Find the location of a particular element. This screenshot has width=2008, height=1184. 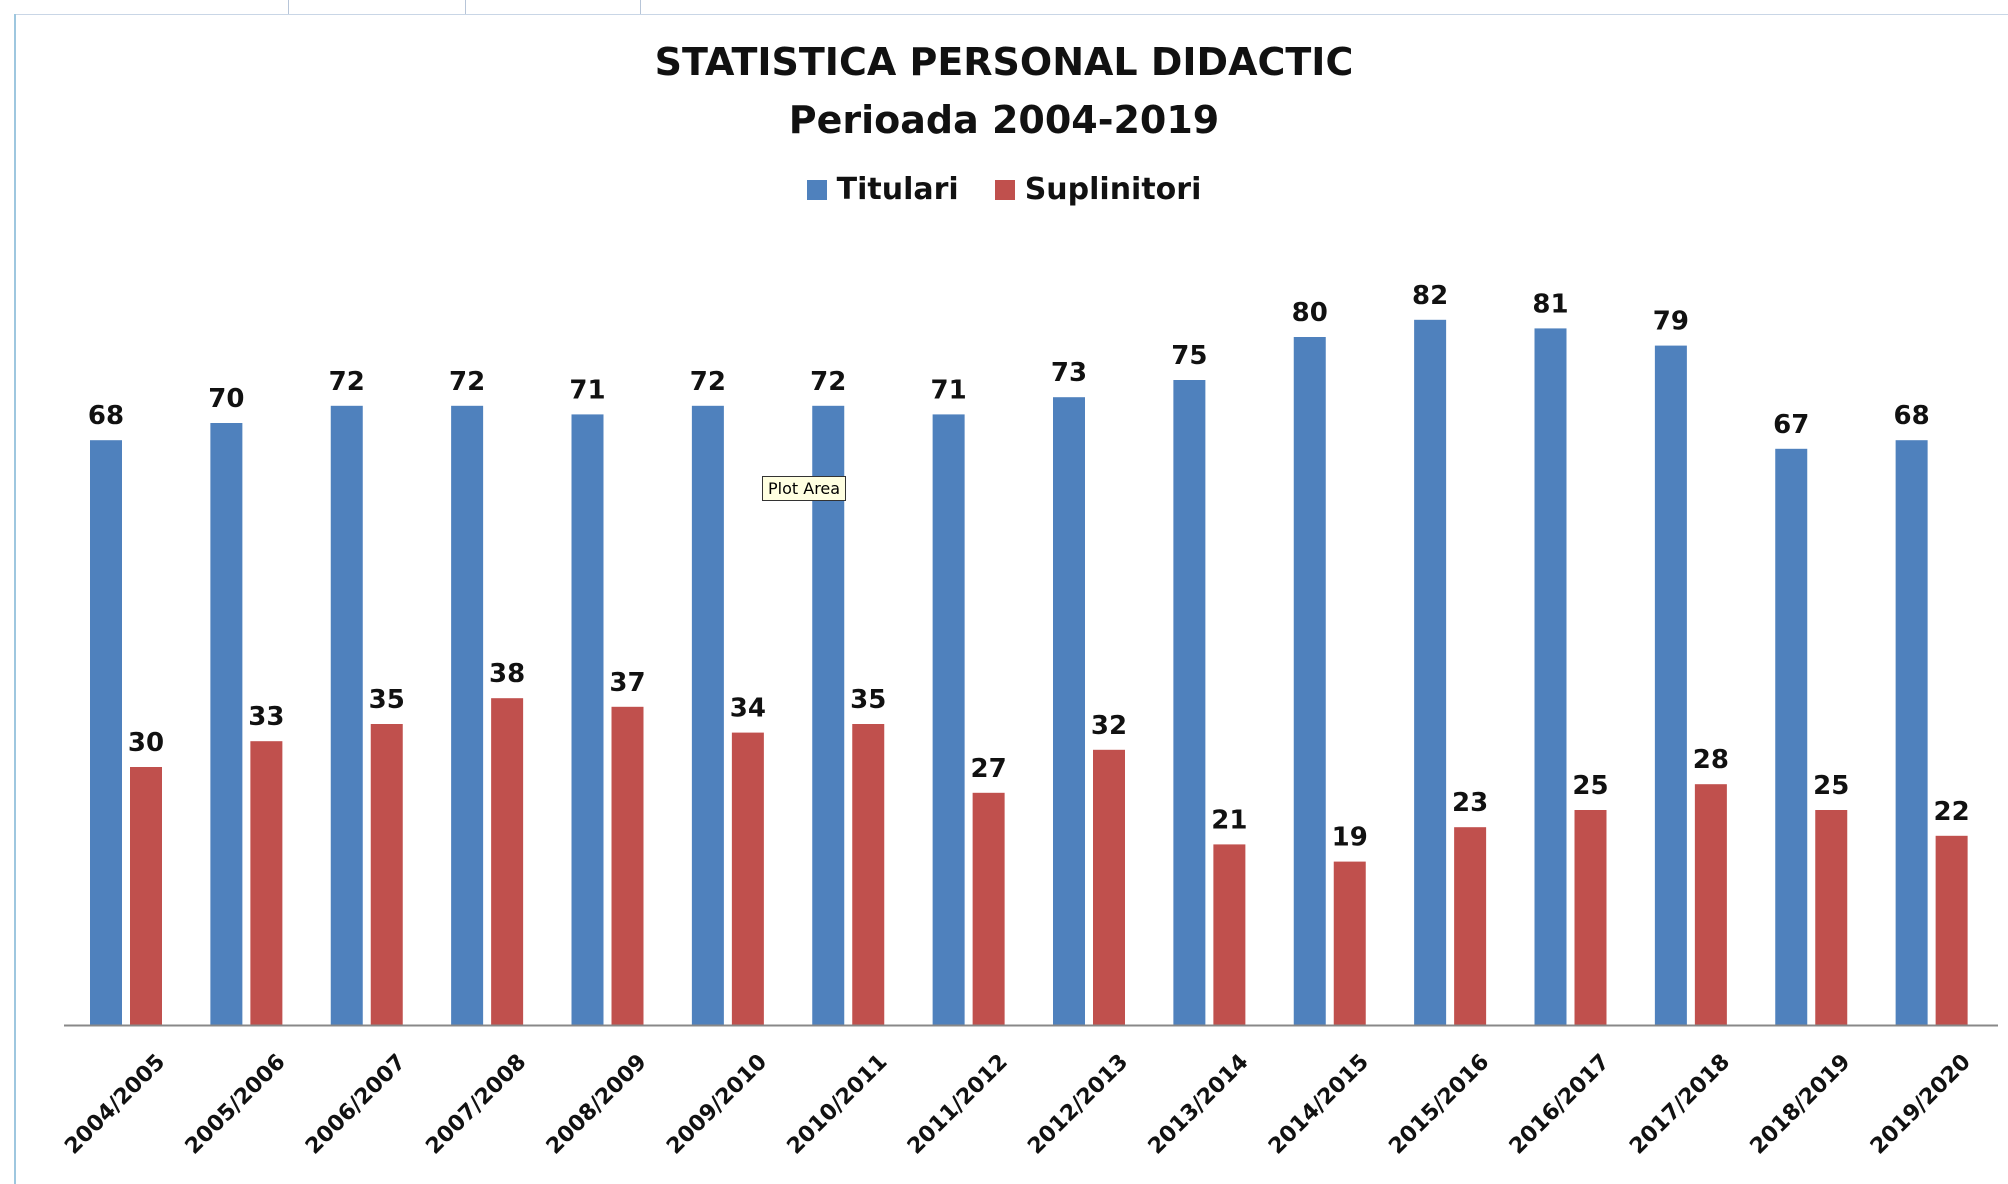

chart-legend: Titulari Suplinitori is located at coordinates (1004, 189).